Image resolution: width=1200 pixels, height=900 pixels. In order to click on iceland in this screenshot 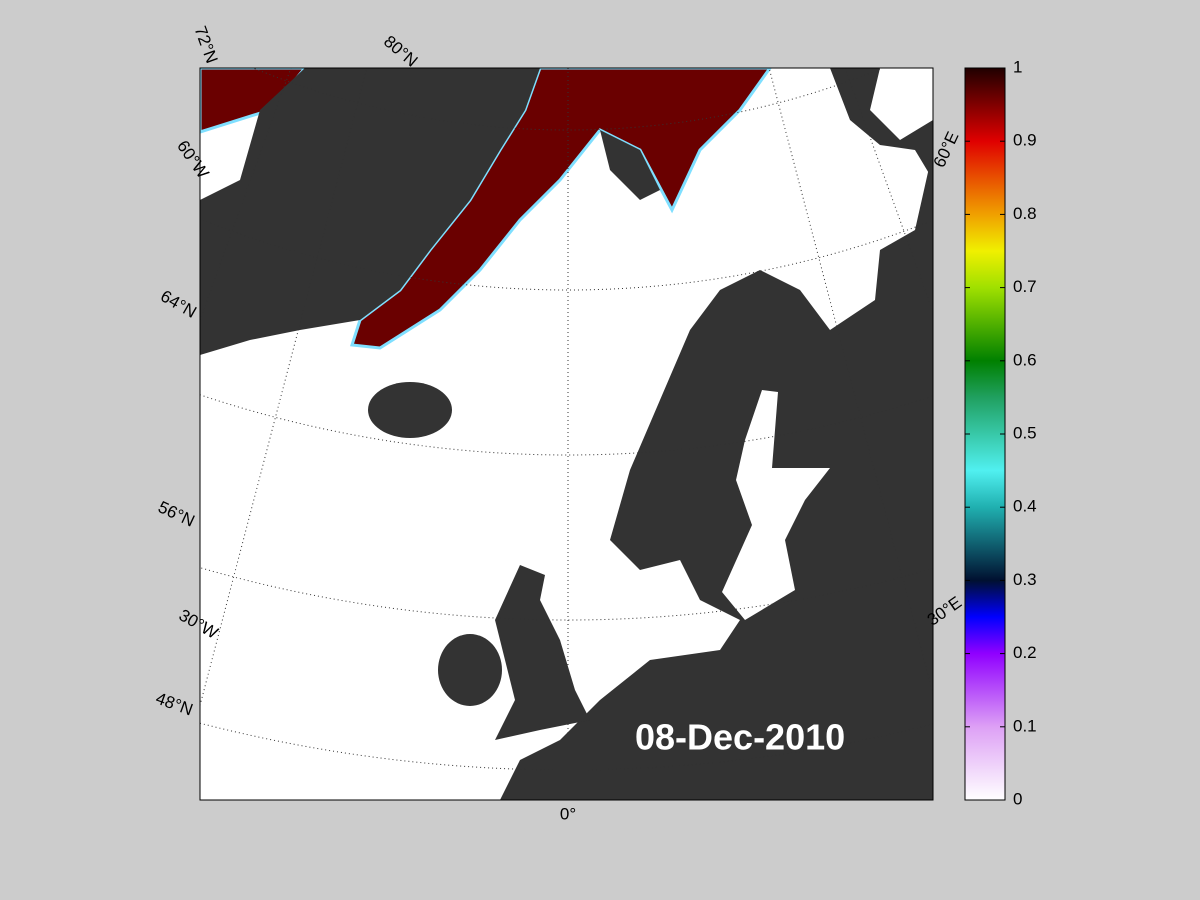, I will do `click(410, 410)`.